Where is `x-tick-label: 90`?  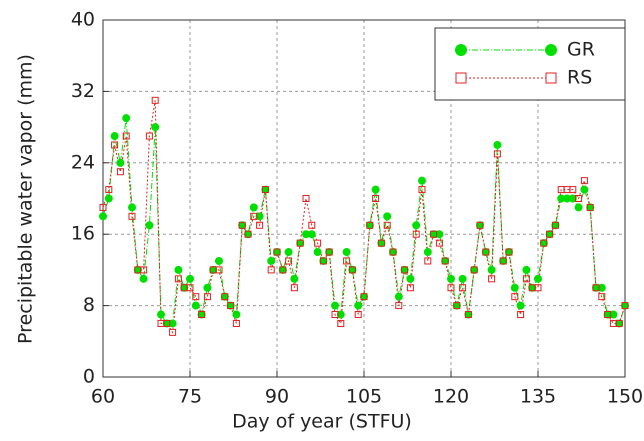 x-tick-label: 90 is located at coordinates (277, 397).